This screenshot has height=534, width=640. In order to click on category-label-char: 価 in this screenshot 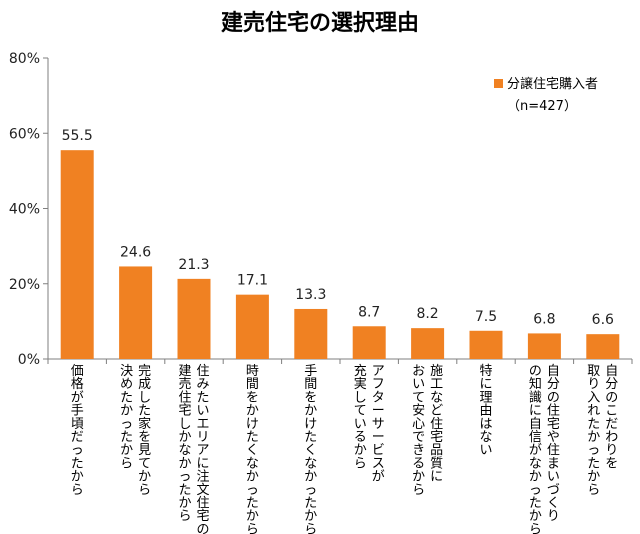, I will do `click(77, 371)`.